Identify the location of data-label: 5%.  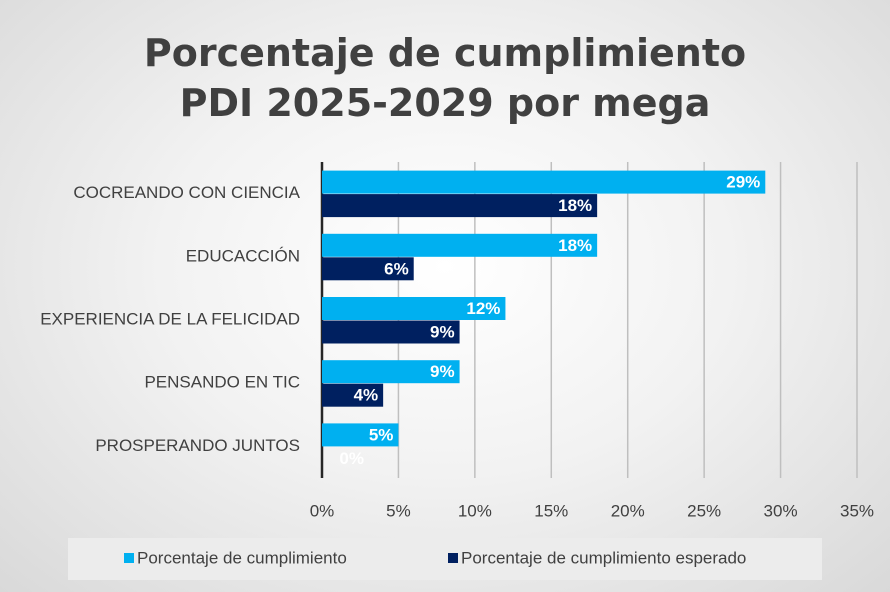
(381, 434).